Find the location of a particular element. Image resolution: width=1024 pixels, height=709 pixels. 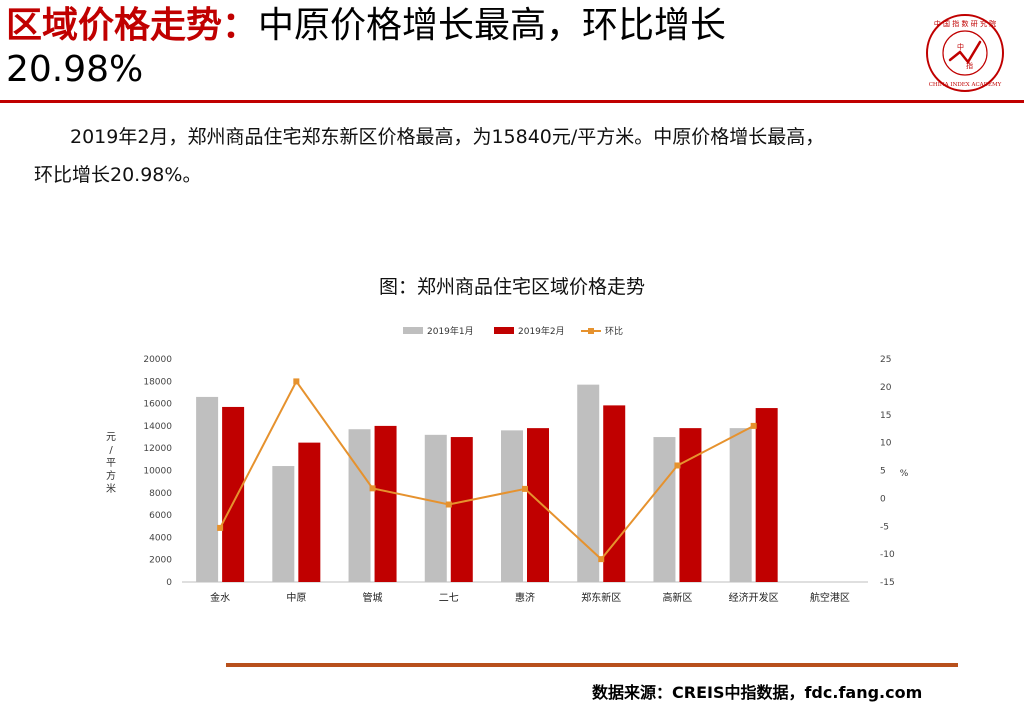

y-tick-label: 18000 is located at coordinates (157, 382).